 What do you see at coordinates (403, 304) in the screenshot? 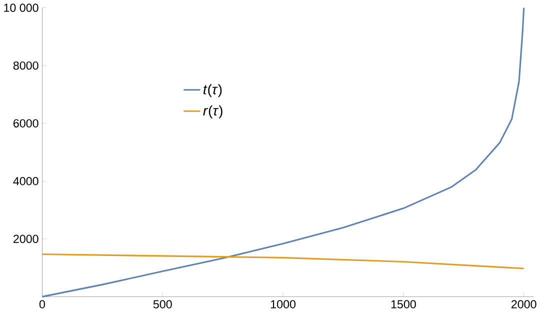
I see `x-tick-label: 1500` at bounding box center [403, 304].